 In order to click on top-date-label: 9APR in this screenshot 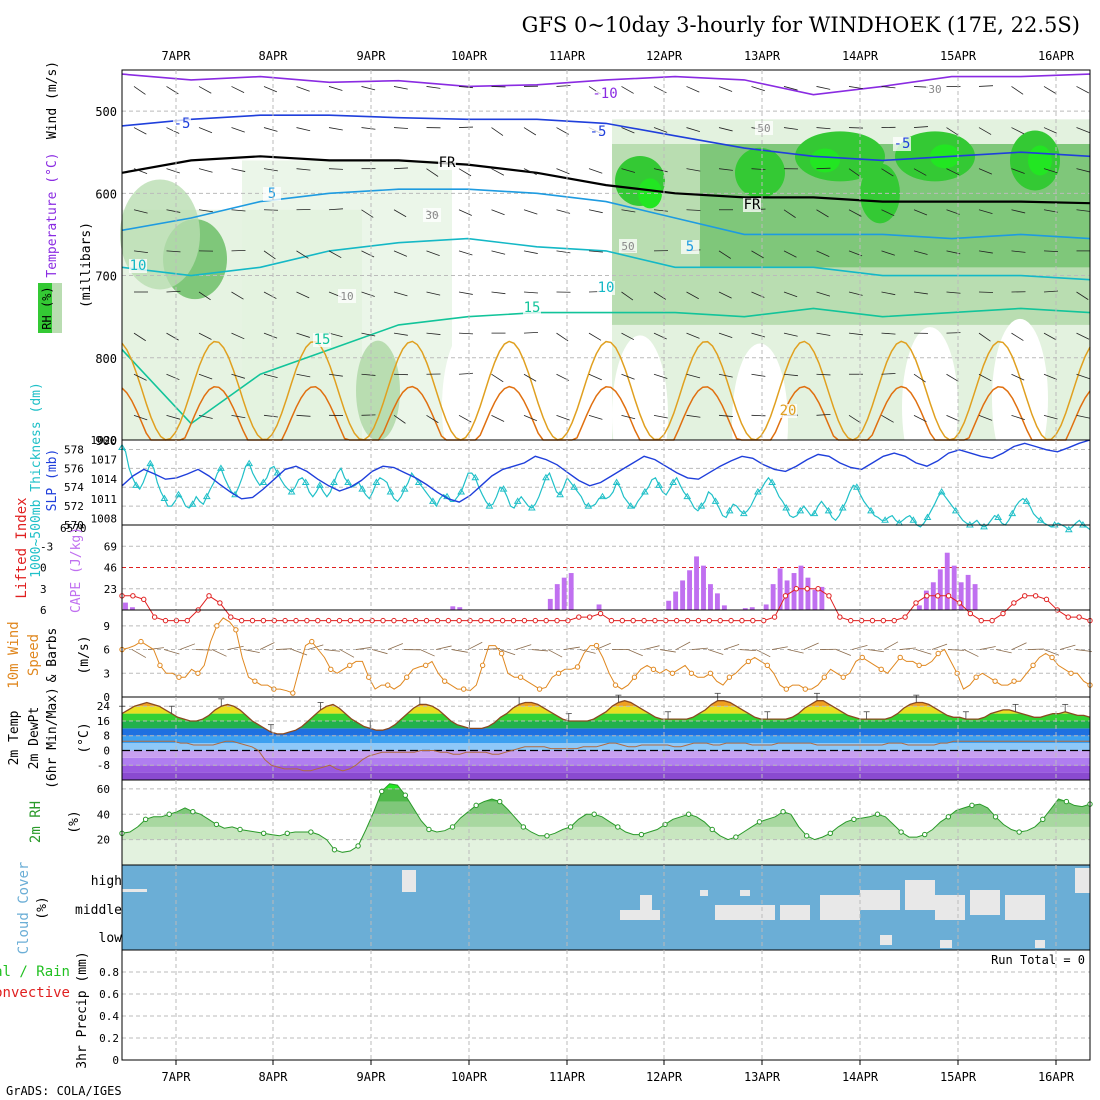, I will do `click(372, 56)`.